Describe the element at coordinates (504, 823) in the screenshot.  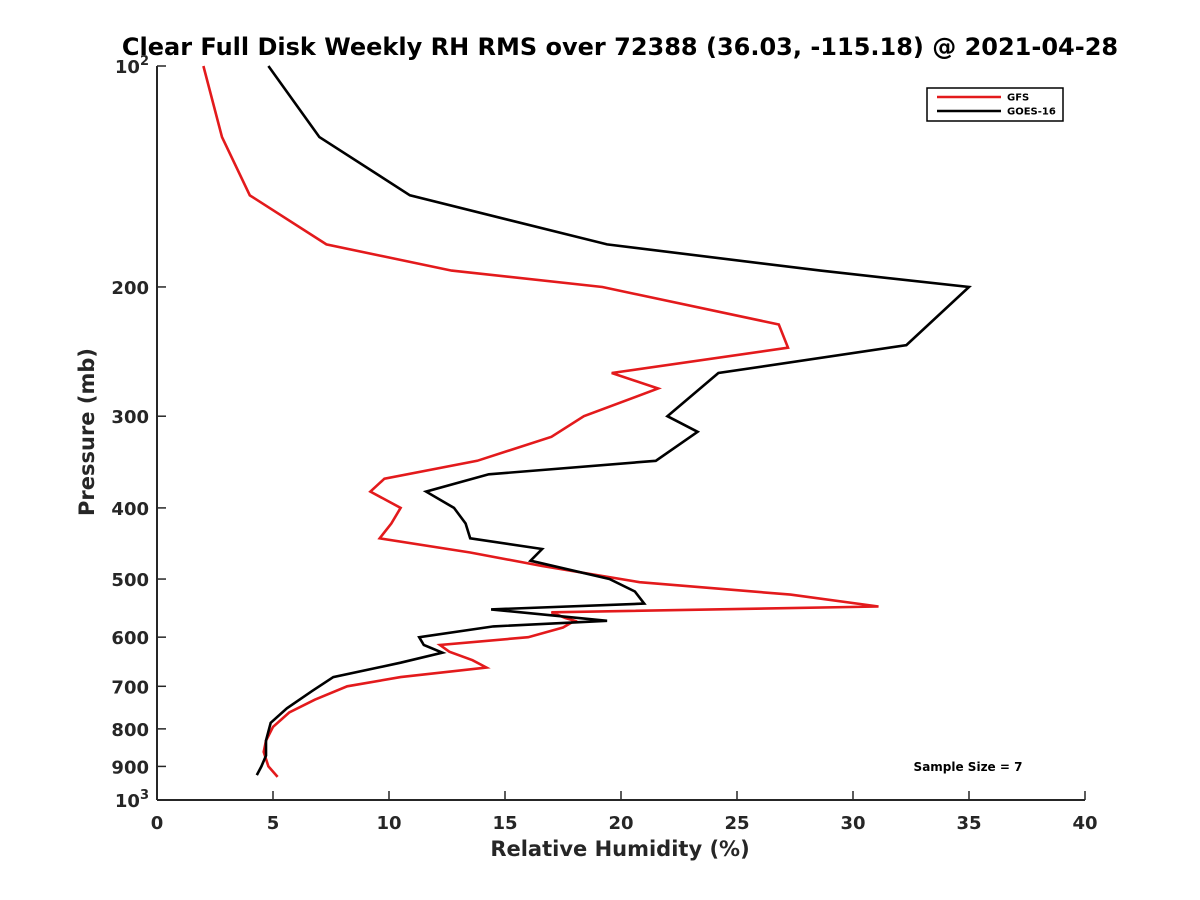
I see `x-tick-label: 15` at that location.